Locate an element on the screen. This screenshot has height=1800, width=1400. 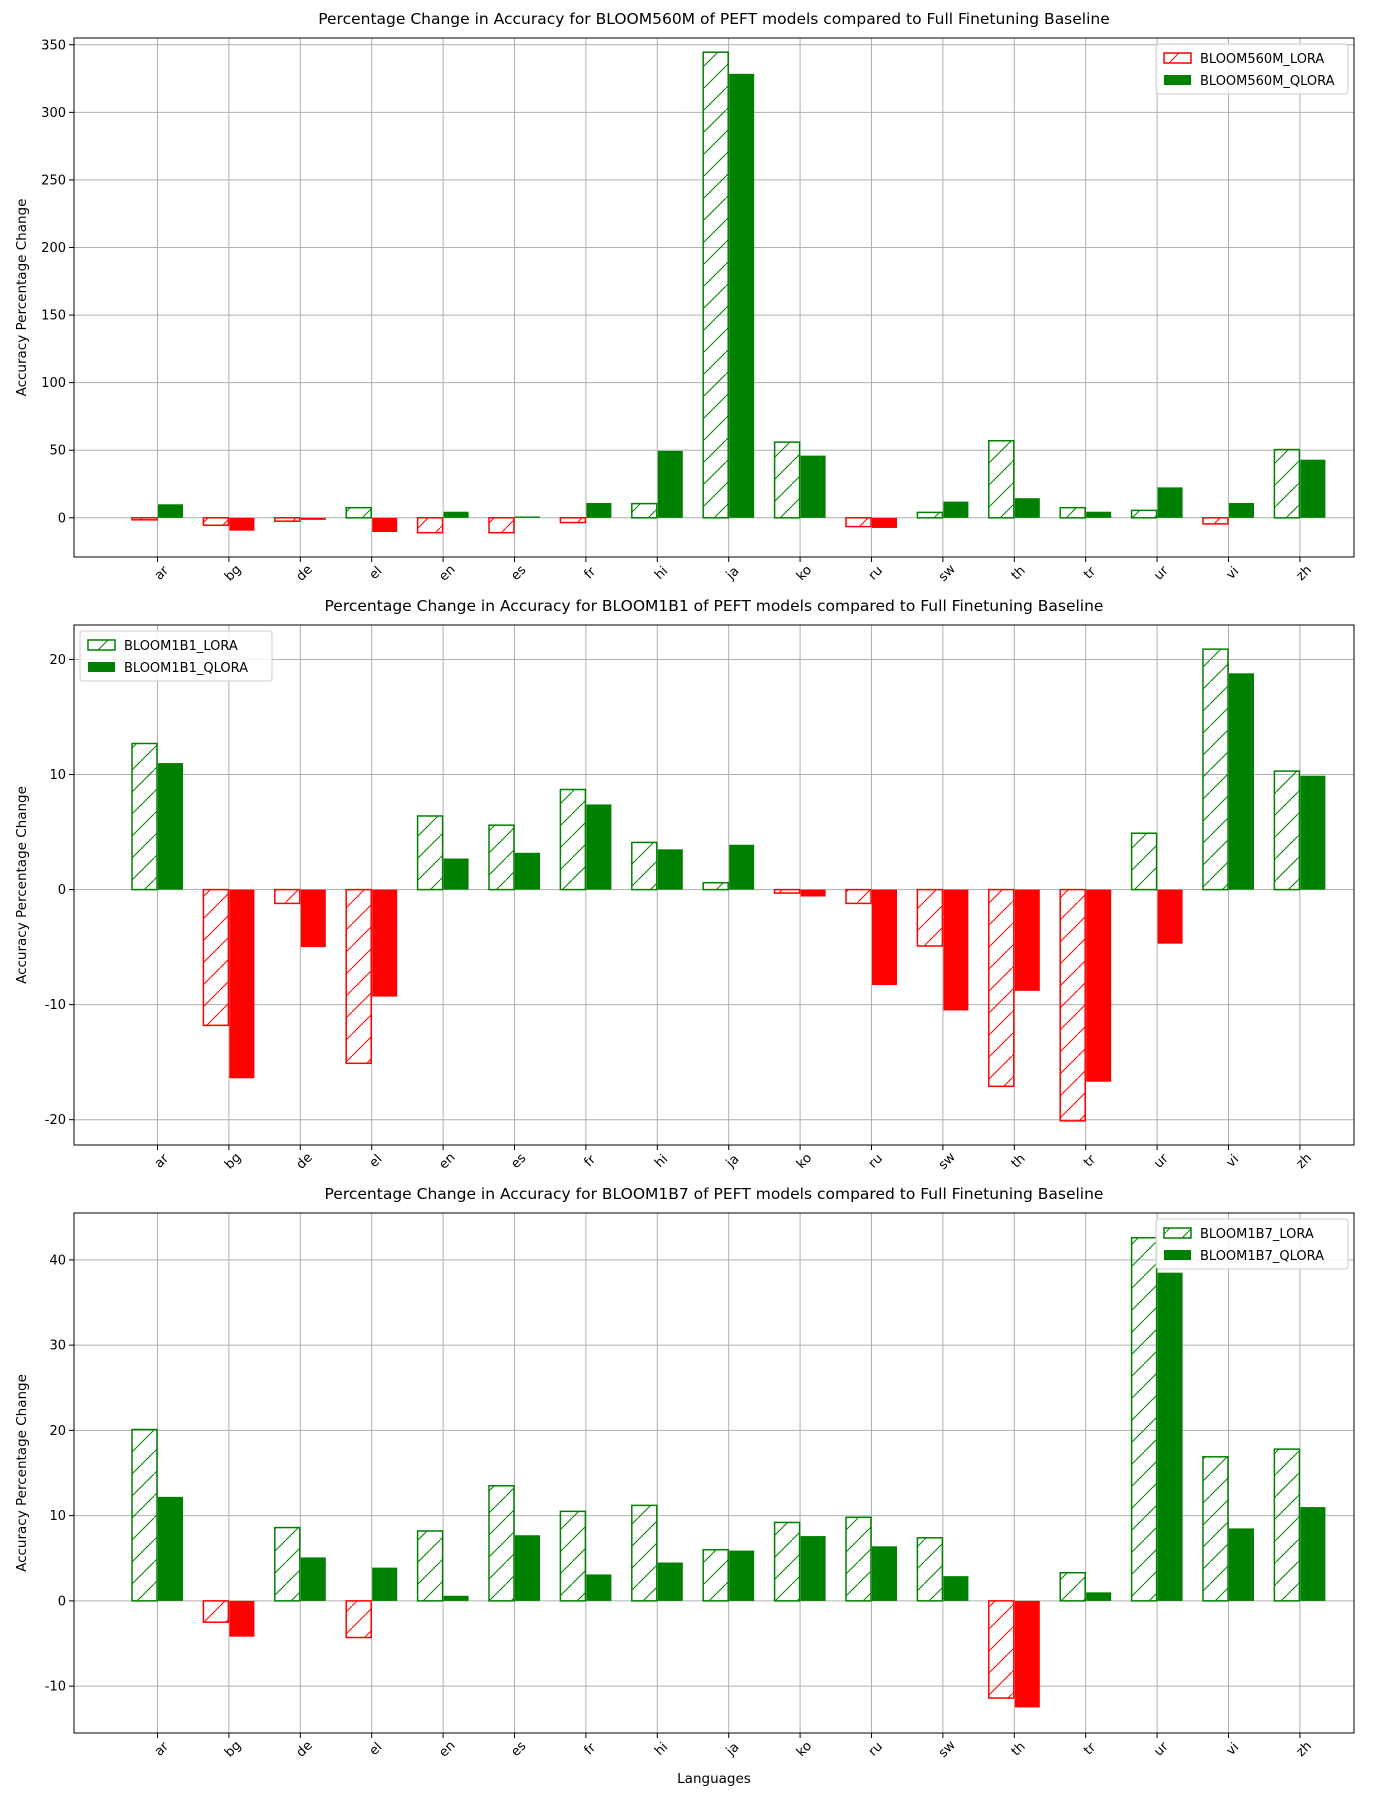
bar-bloom560m_lora-zh is located at coordinates (1287, 483).